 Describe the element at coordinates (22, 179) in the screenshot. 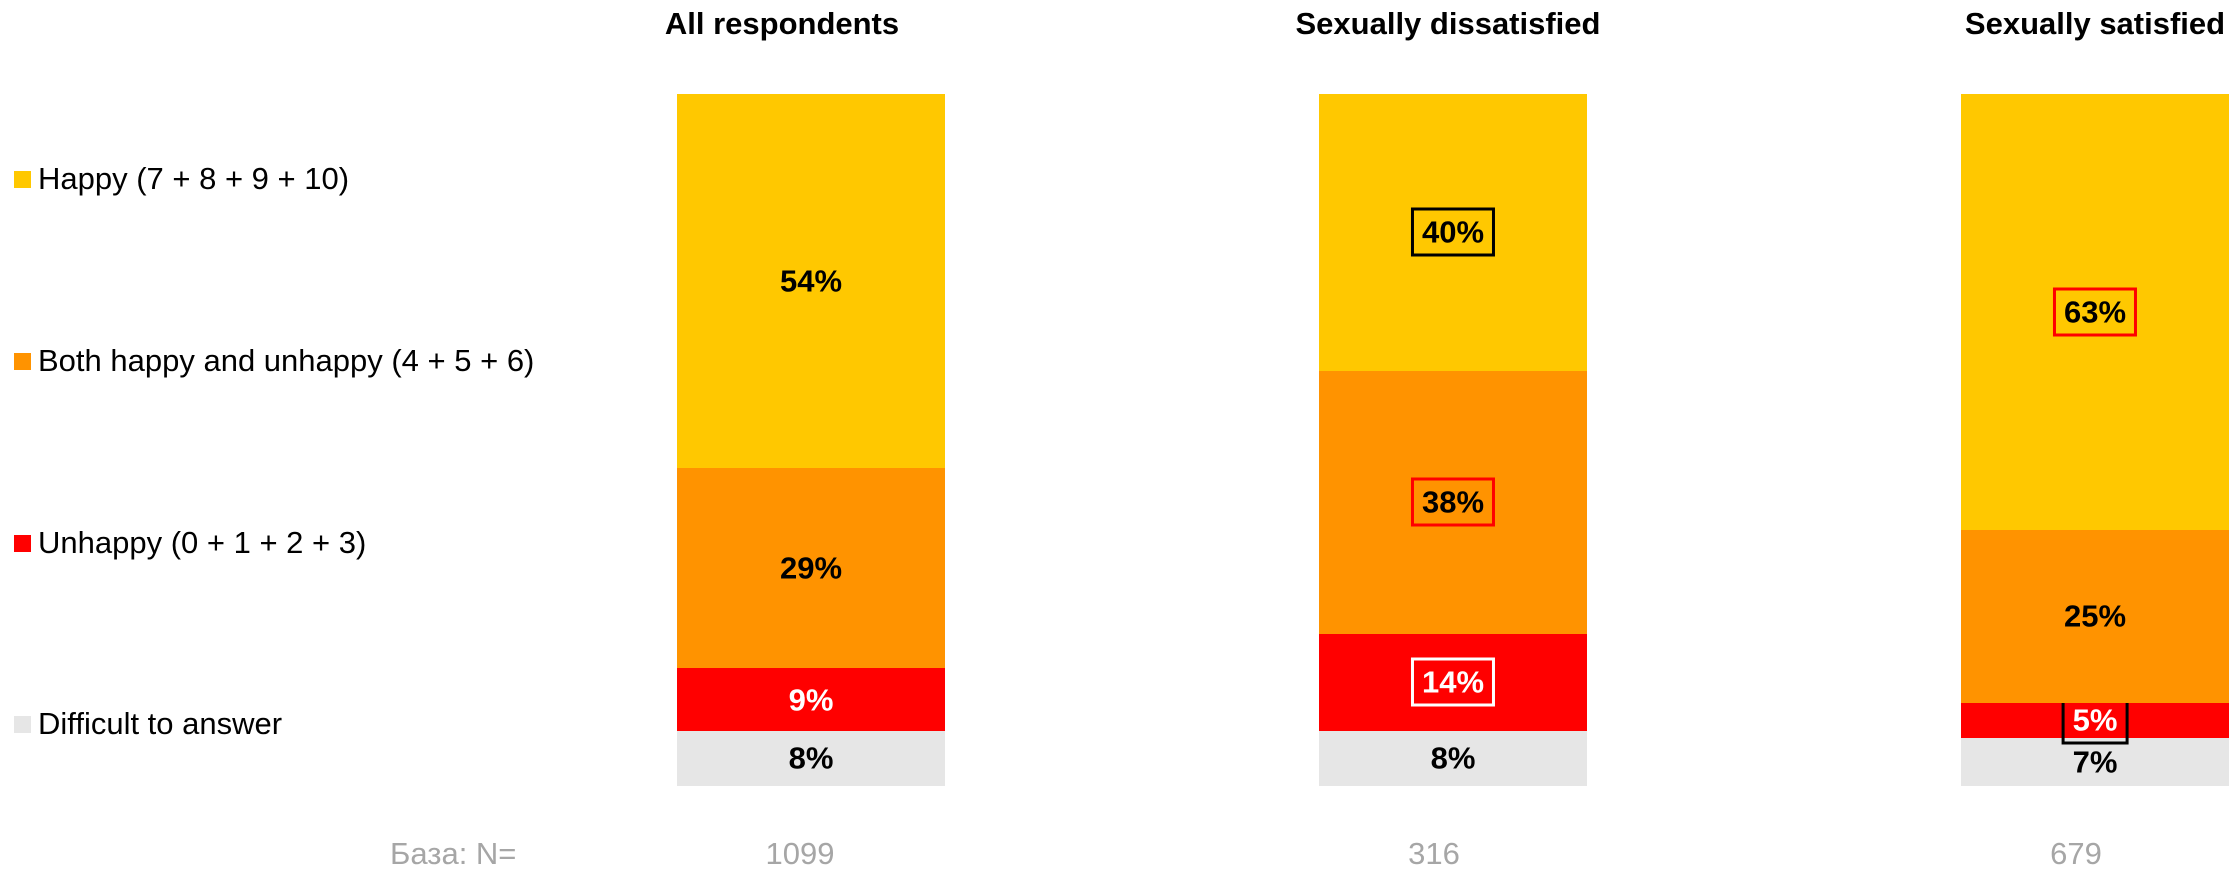

I see `legend-swatch-happy` at that location.